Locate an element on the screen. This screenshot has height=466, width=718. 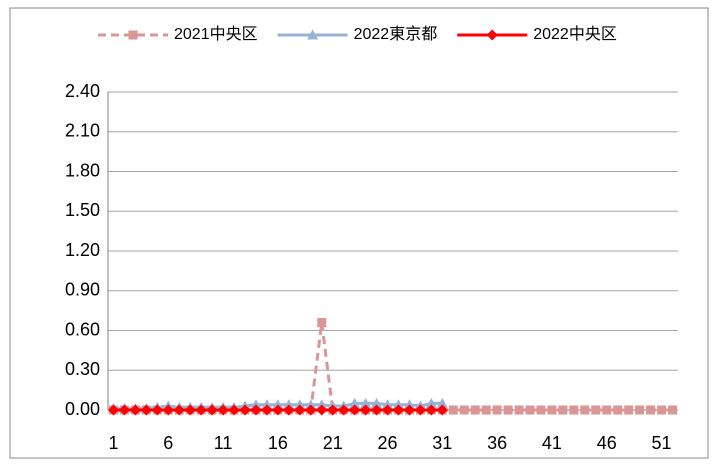
y-tick-label: 1.20 is located at coordinates (82, 250).